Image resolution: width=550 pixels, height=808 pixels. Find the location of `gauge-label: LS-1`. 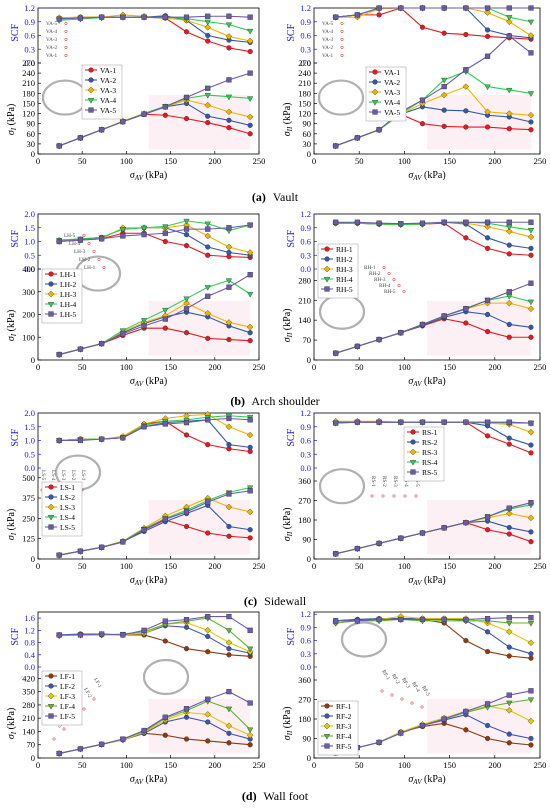

gauge-label: LS-1 is located at coordinates (83, 475).